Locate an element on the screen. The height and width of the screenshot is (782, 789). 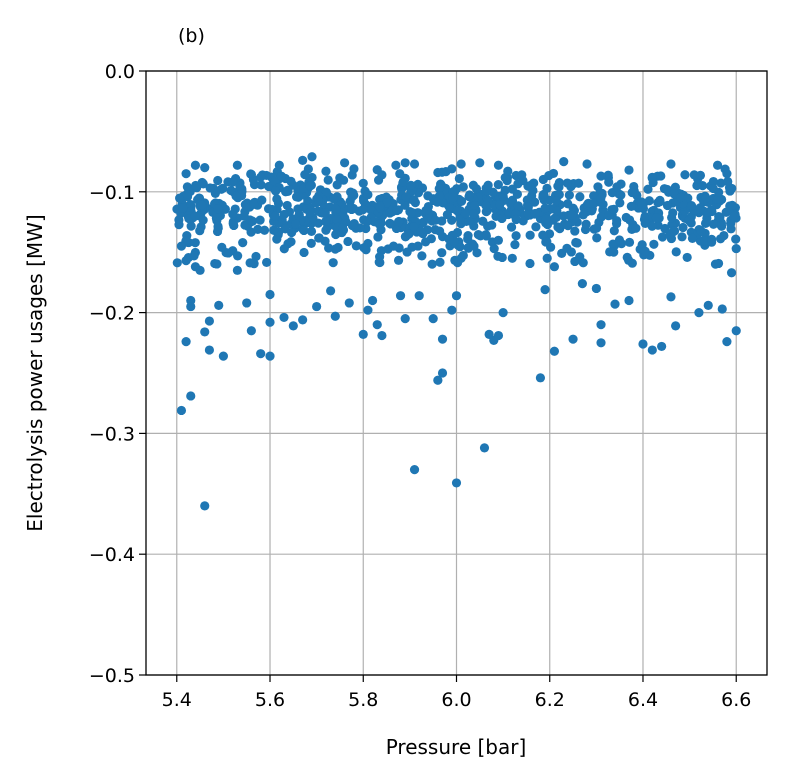
y-tick-label: −0.5 is located at coordinates (112, 676).